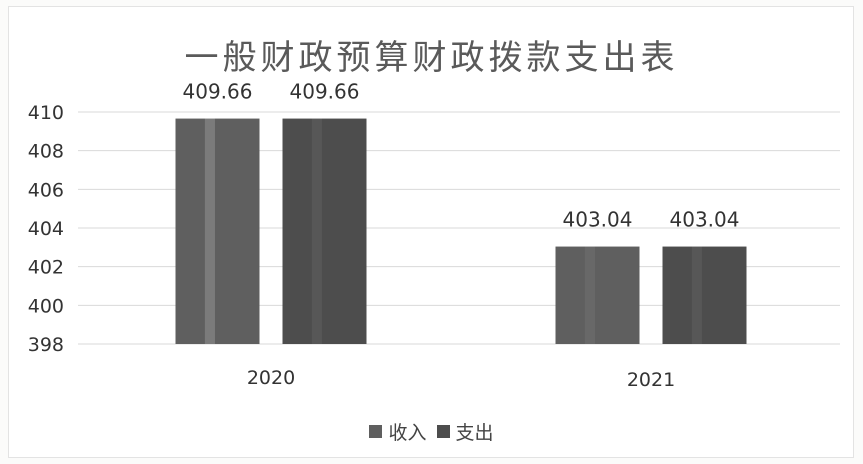  I want to click on legend-item-income: 收入, so click(397, 431).